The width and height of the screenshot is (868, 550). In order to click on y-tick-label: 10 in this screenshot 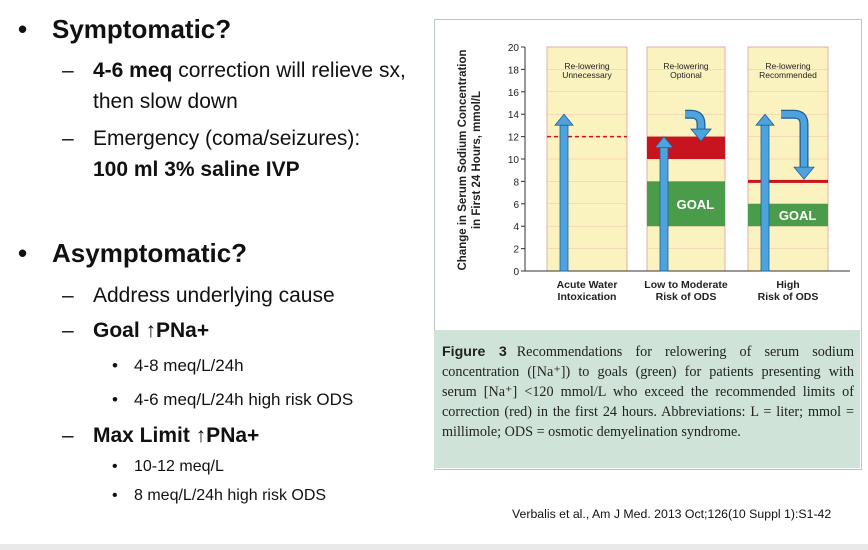, I will do `click(514, 160)`.